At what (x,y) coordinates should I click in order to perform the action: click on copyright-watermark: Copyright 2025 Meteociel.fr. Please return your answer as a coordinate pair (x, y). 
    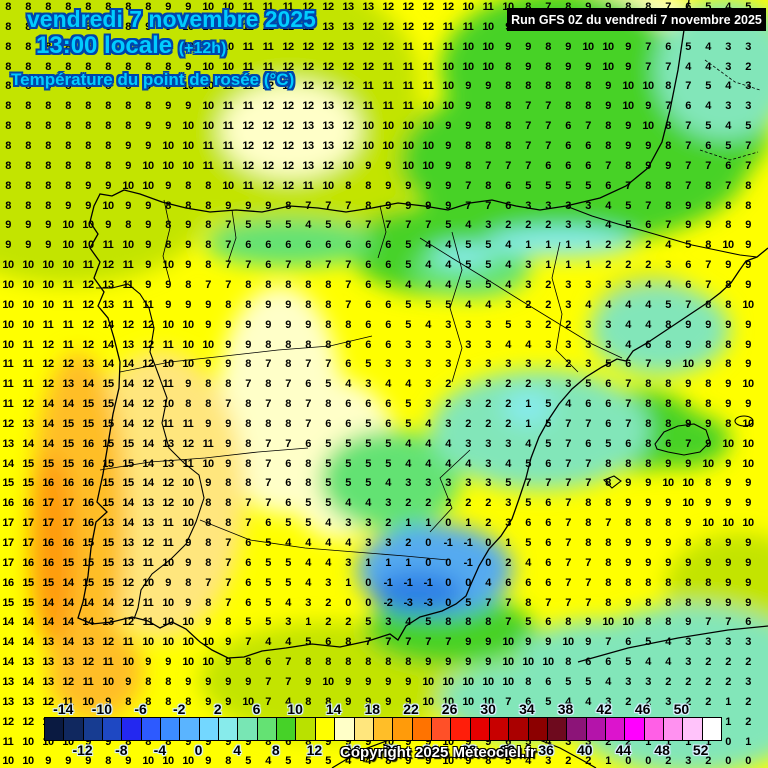
    Looking at the image, I should click on (438, 752).